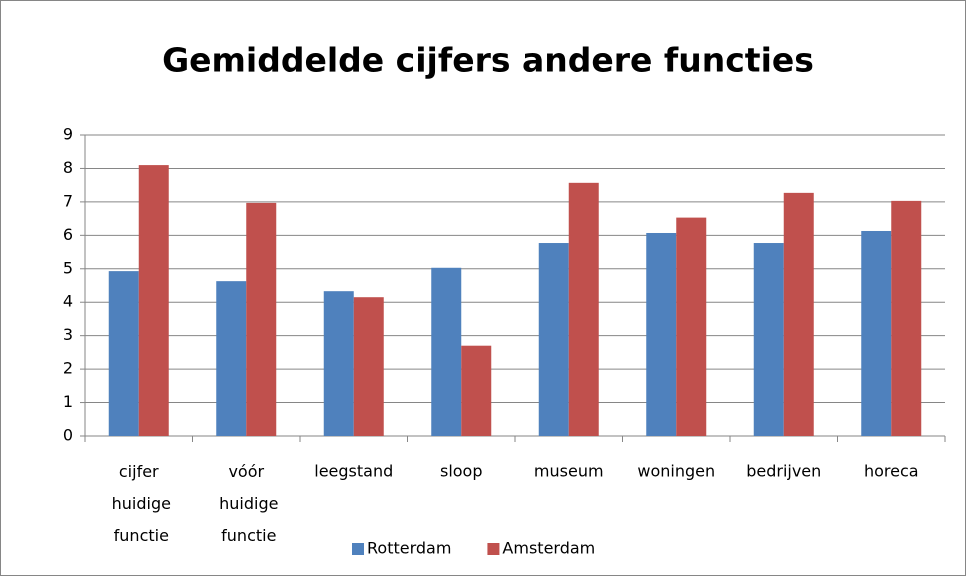 This screenshot has width=967, height=581. Describe the element at coordinates (353, 471) in the screenshot. I see `x-tick-label: leegstand` at that location.